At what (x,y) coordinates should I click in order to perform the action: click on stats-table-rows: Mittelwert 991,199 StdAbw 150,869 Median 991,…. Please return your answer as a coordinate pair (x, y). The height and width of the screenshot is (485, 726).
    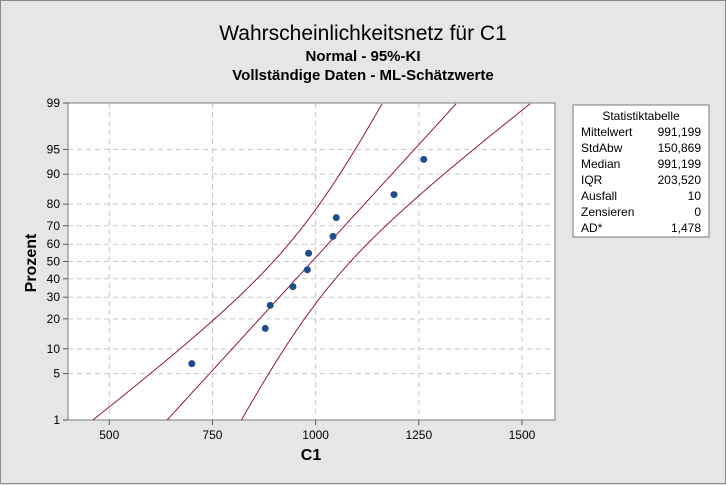
    Looking at the image, I should click on (641, 180).